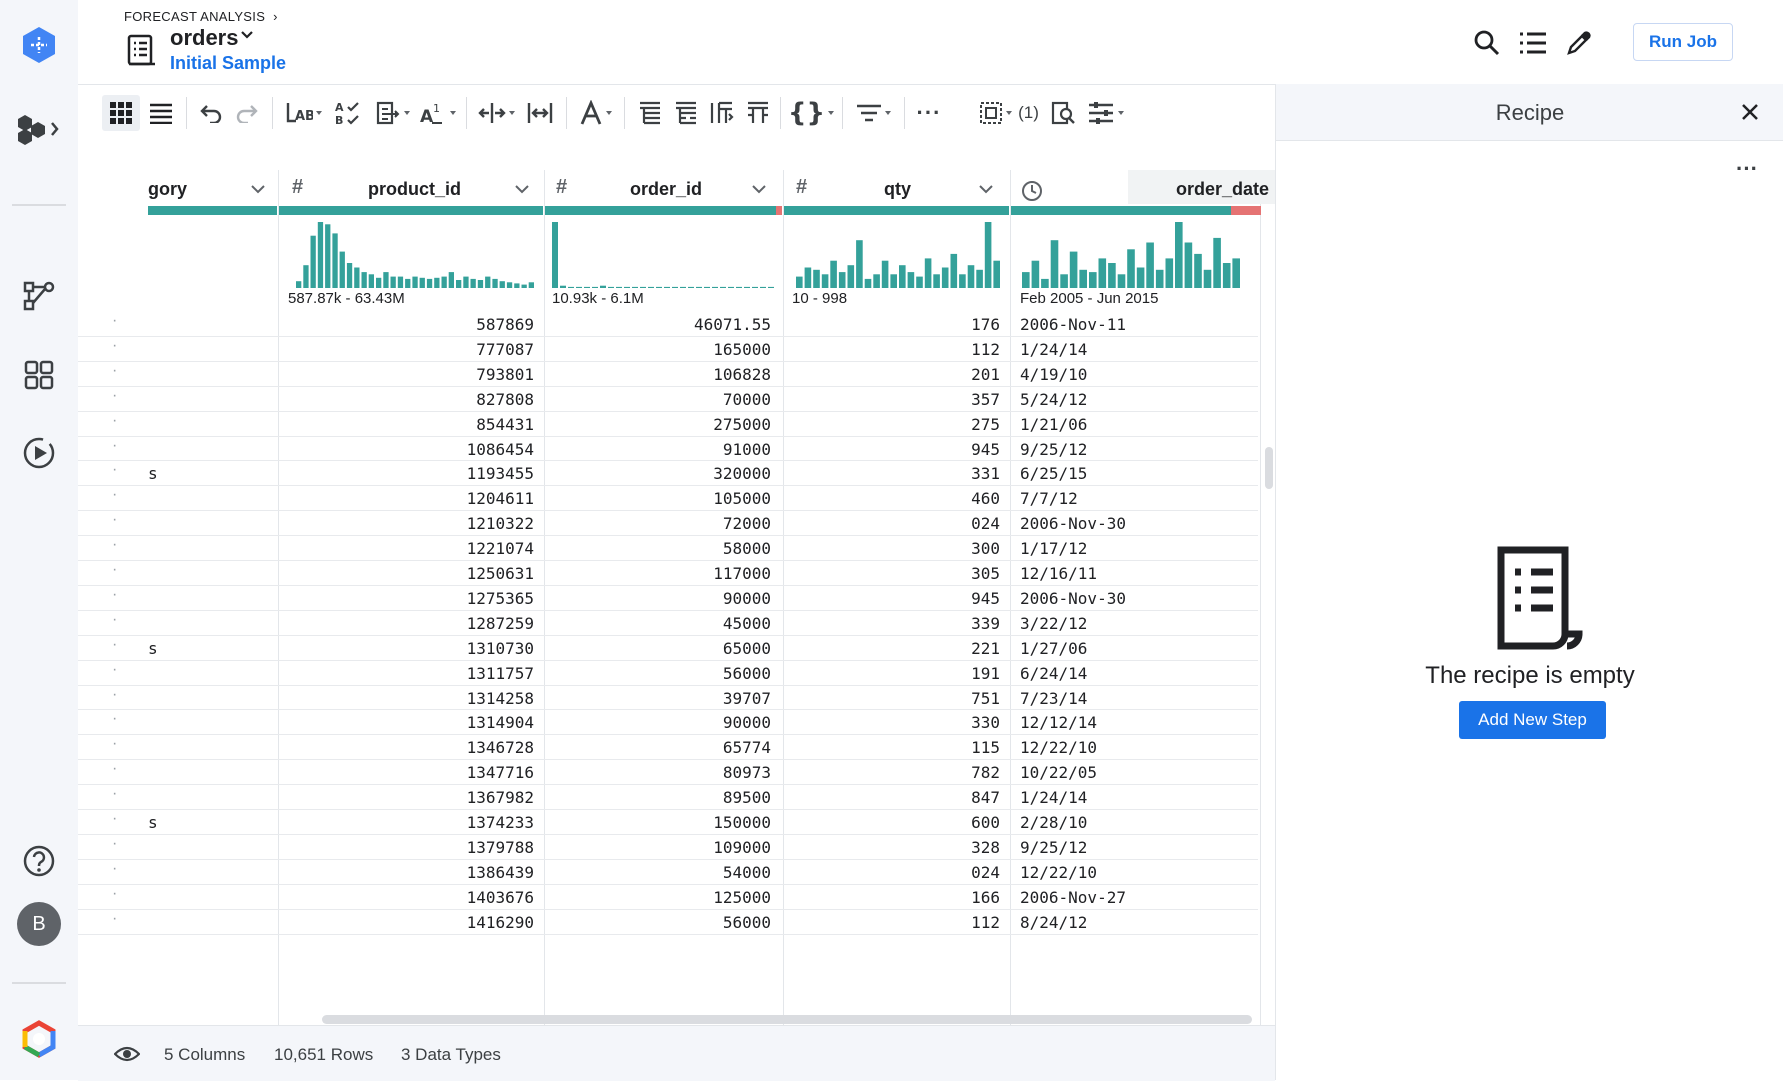  I want to click on redo-icon, so click(247, 113).